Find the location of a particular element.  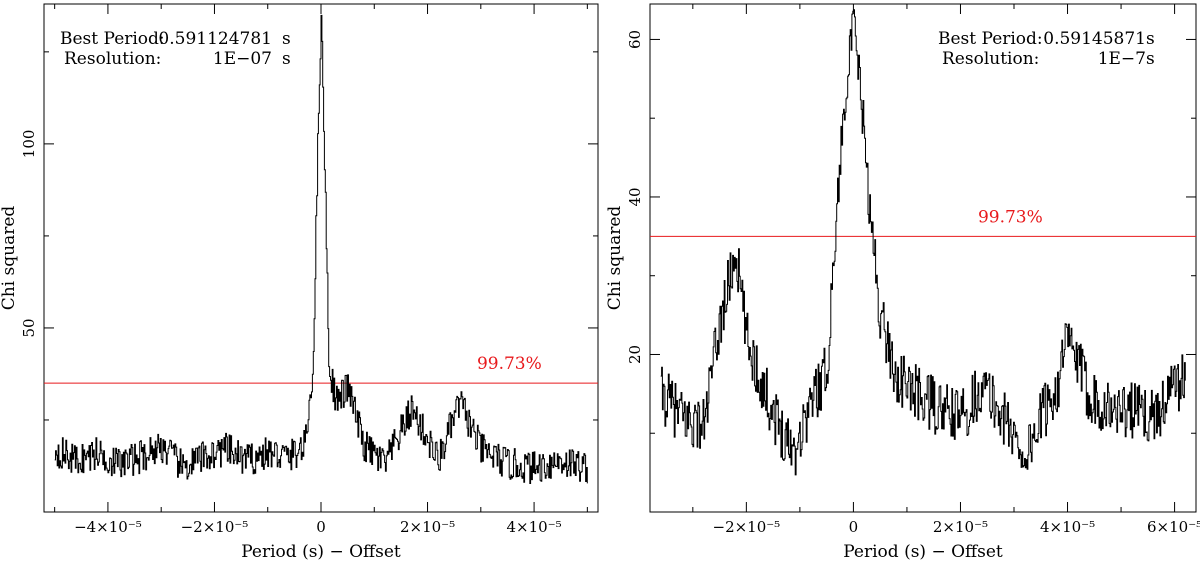

x-tick-label: 6×10⁻⁵ is located at coordinates (1173, 527).